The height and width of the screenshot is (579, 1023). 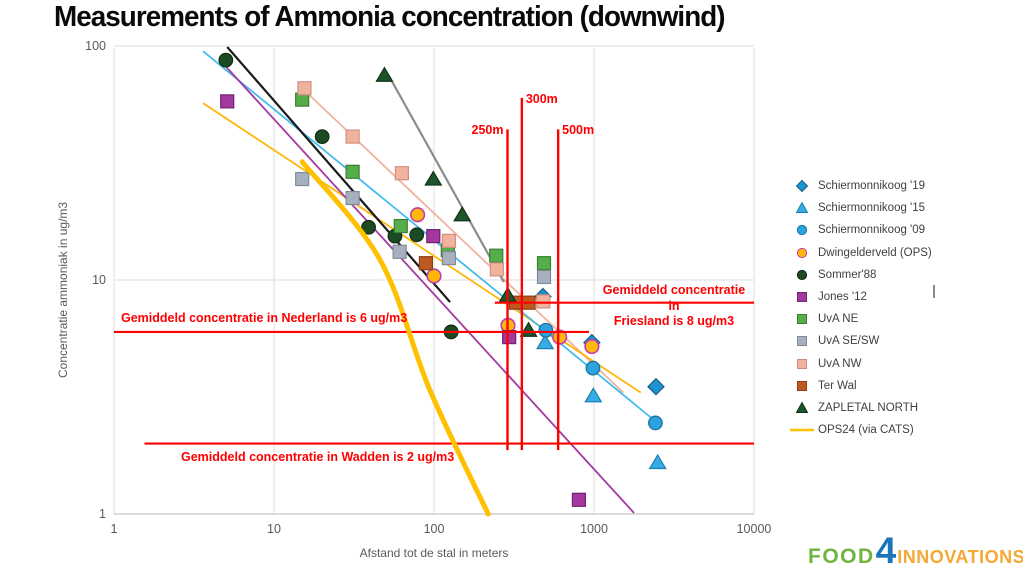 I want to click on ops24-curve, so click(x=395, y=338).